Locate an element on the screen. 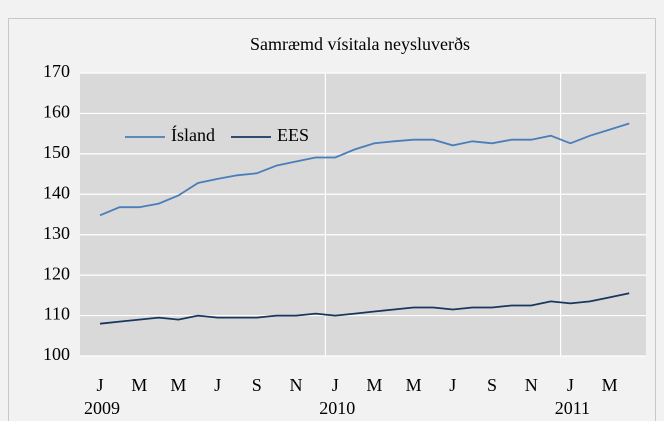 This screenshot has width=664, height=421. y-tick-label: 140 is located at coordinates (56, 192).